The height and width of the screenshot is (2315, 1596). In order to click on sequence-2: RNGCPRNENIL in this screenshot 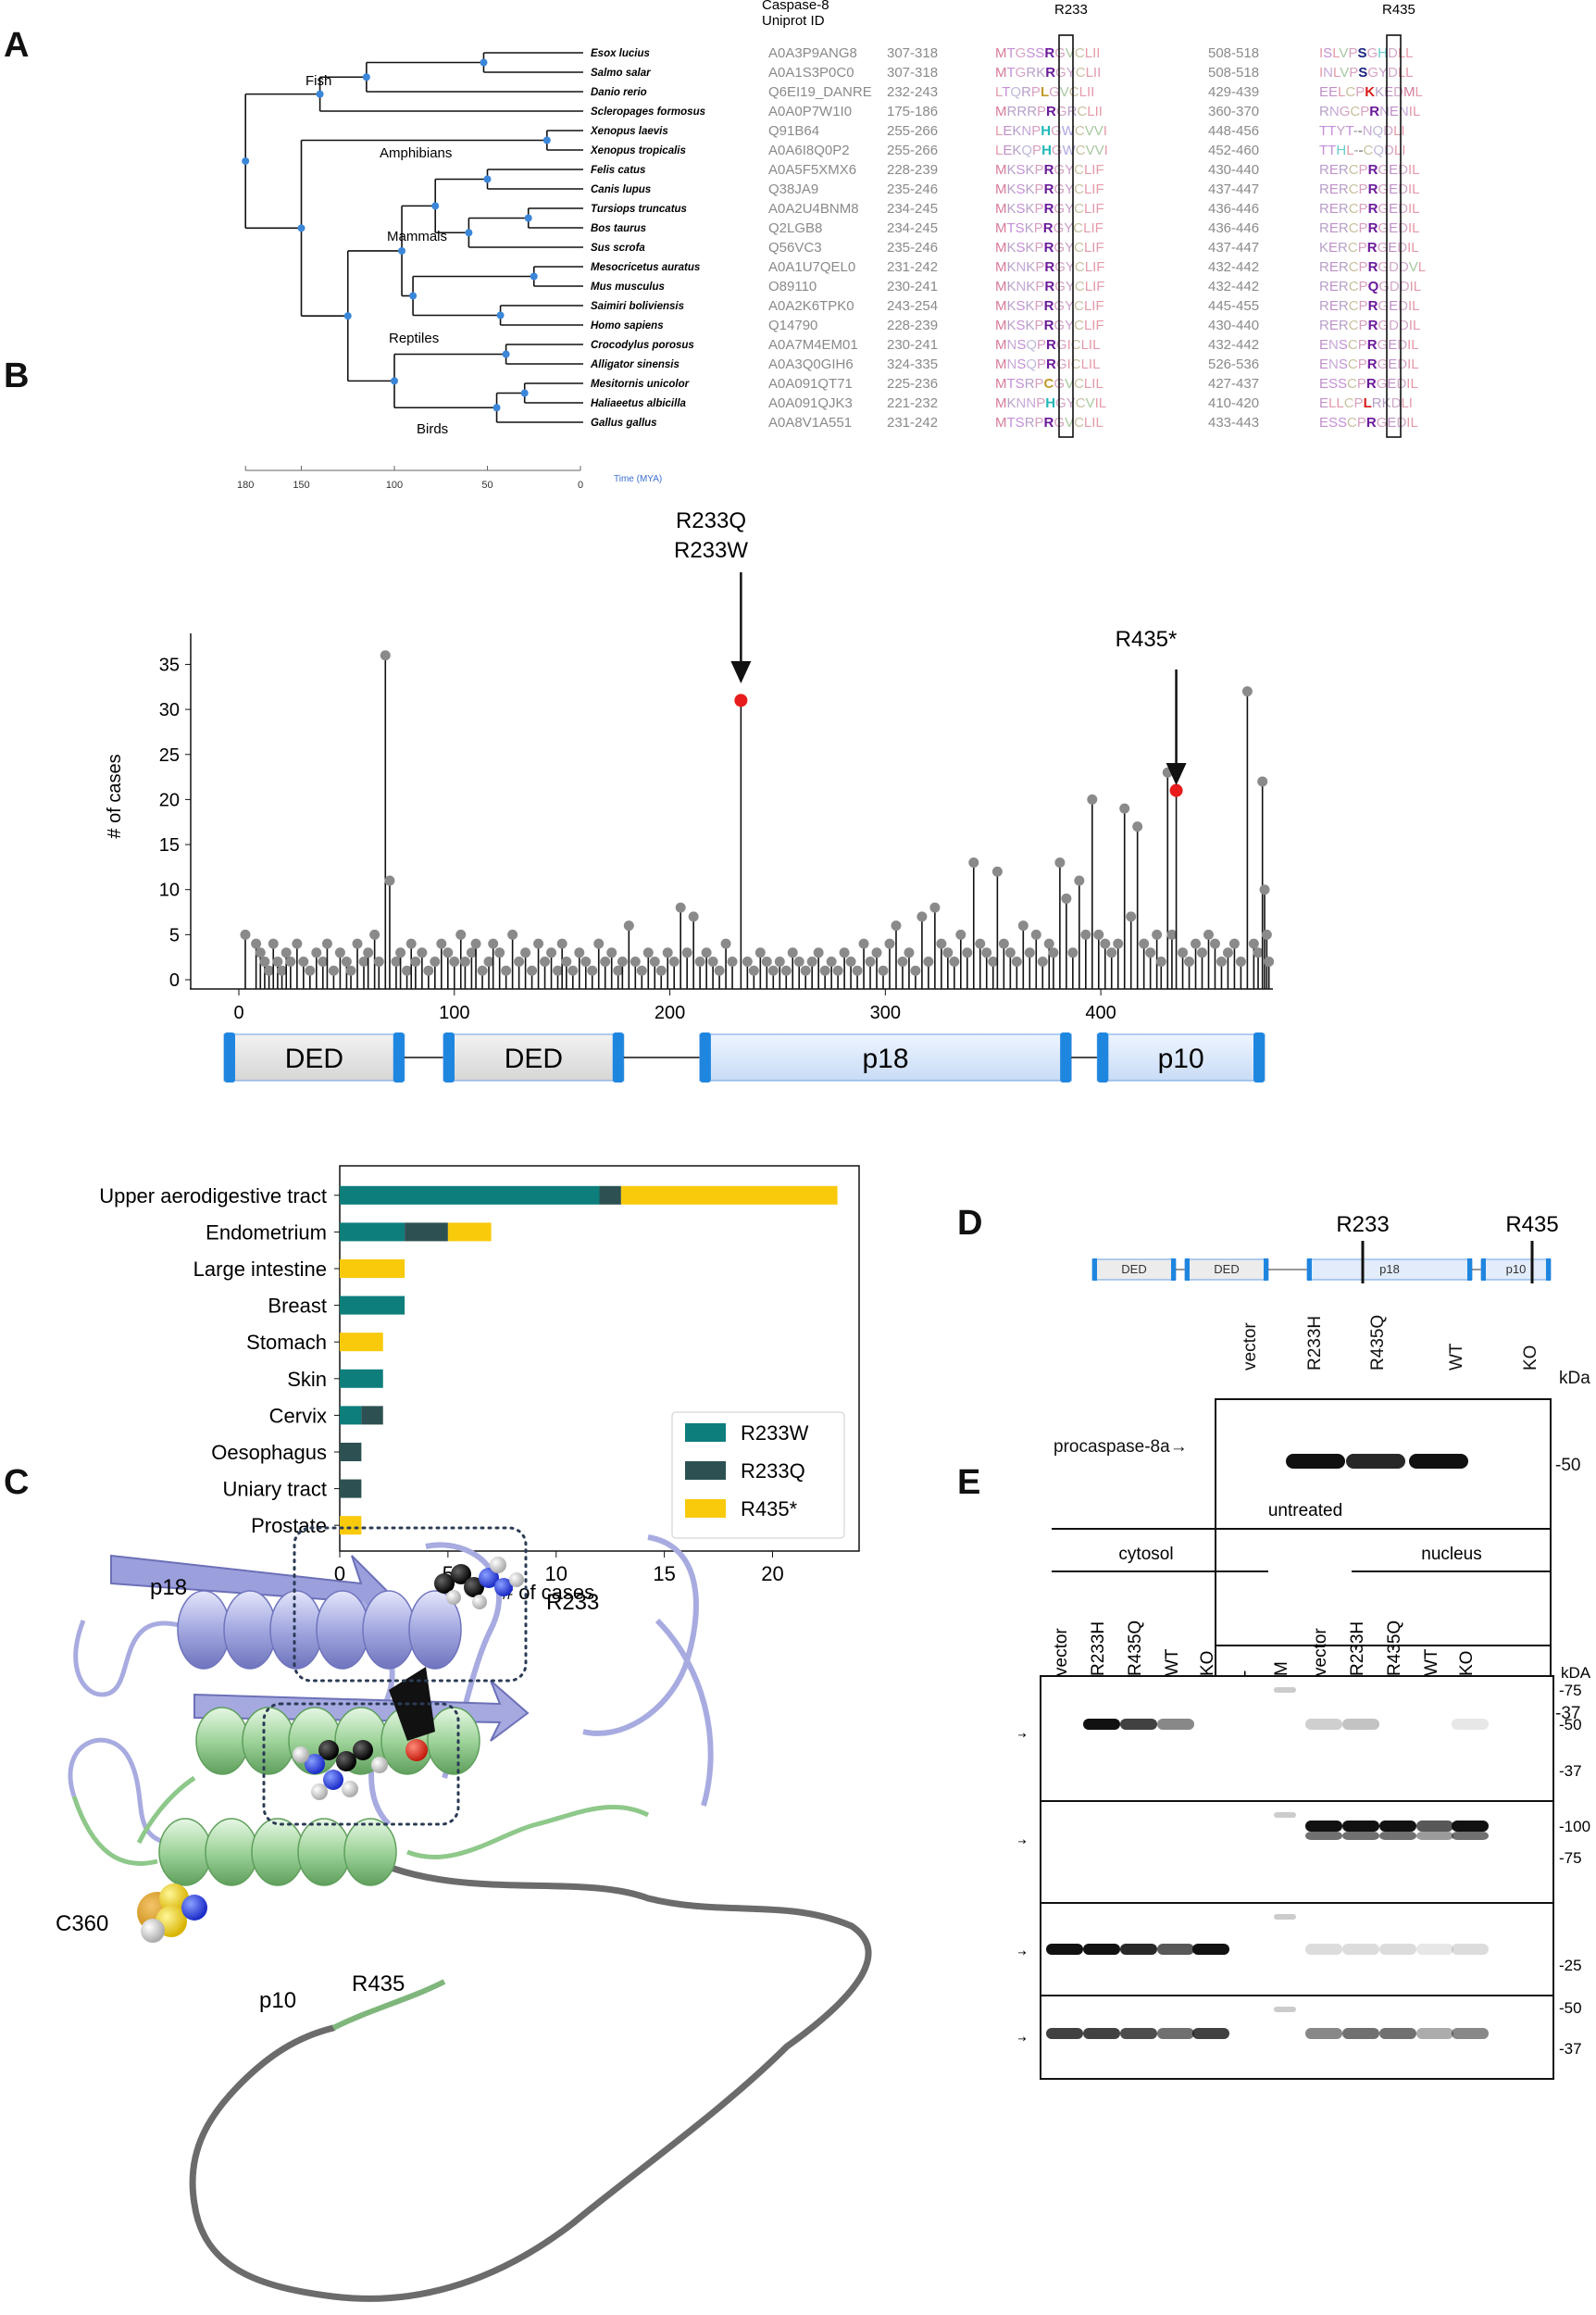, I will do `click(1369, 111)`.